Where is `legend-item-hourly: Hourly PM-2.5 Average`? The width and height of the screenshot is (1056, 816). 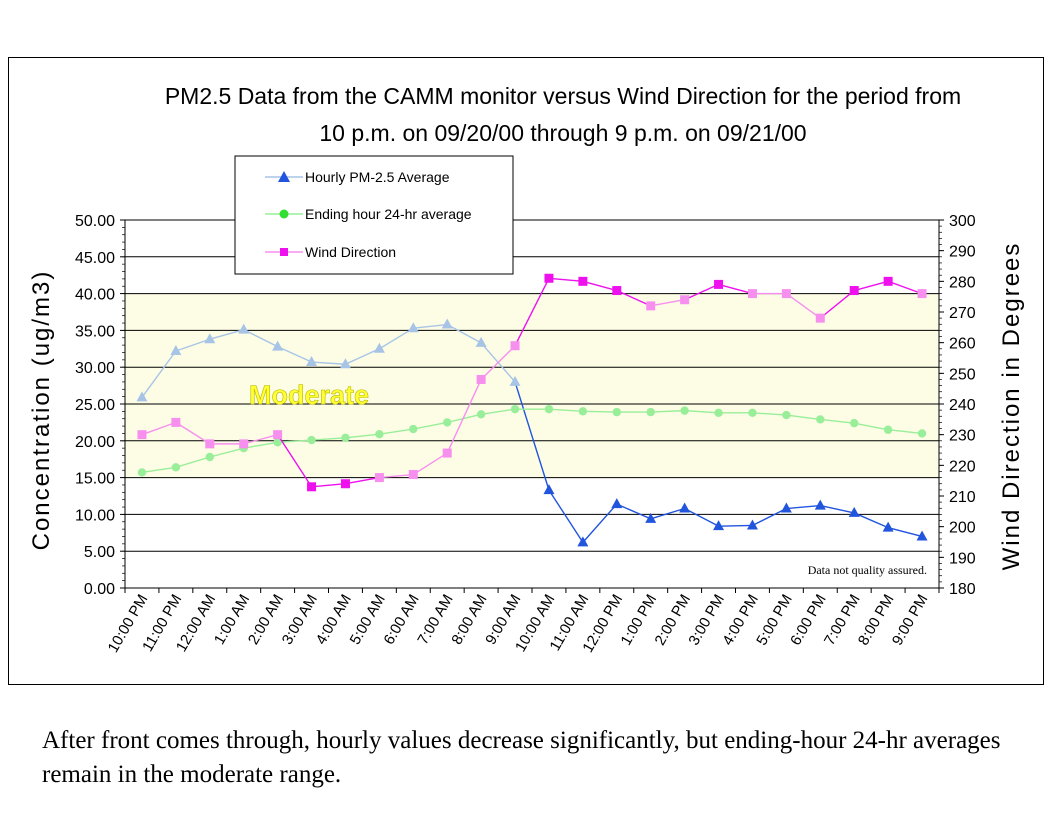 legend-item-hourly: Hourly PM-2.5 Average is located at coordinates (357, 177).